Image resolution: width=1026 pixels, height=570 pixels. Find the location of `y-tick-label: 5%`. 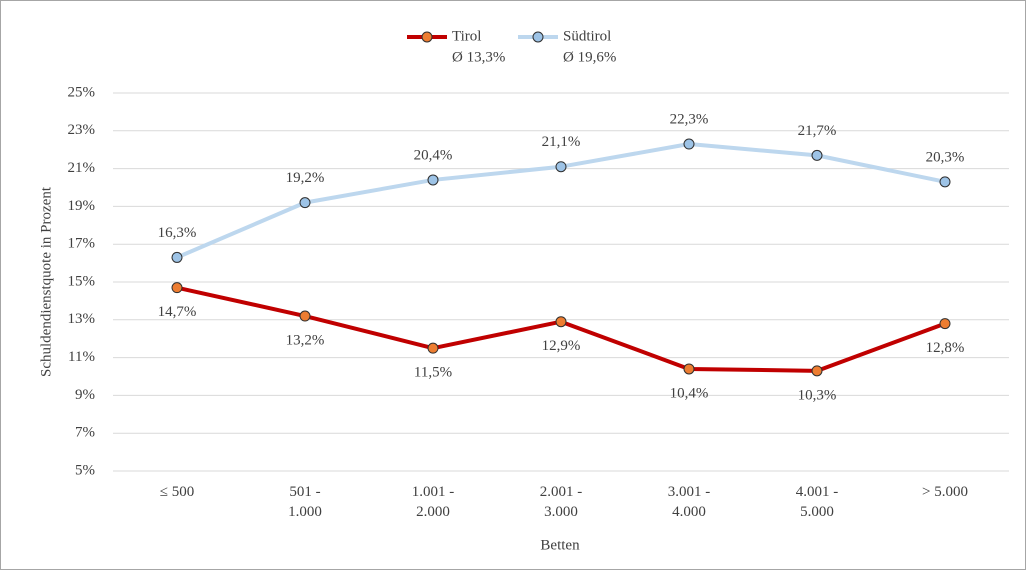

y-tick-label: 5% is located at coordinates (85, 470).